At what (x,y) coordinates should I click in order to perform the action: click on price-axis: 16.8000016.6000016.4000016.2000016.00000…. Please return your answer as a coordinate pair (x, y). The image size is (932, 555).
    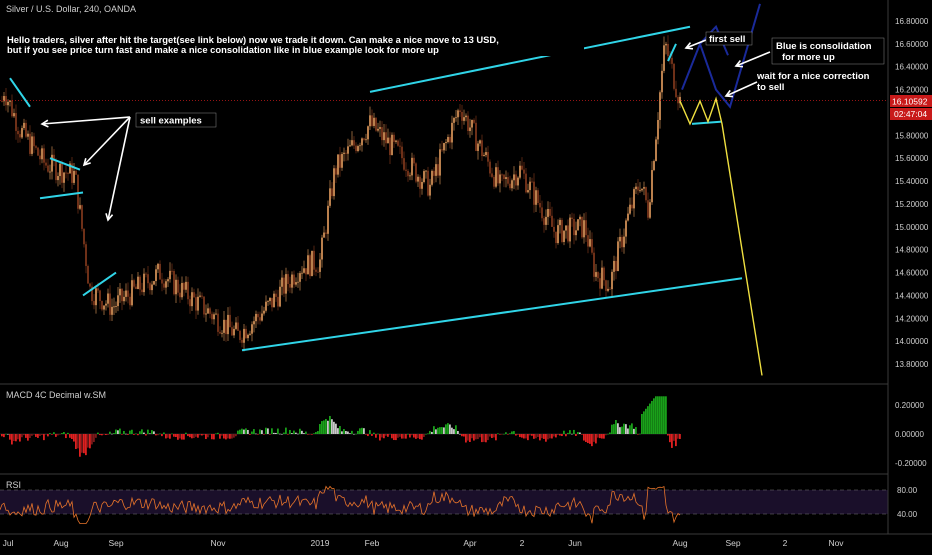
    Looking at the image, I should click on (912, 193).